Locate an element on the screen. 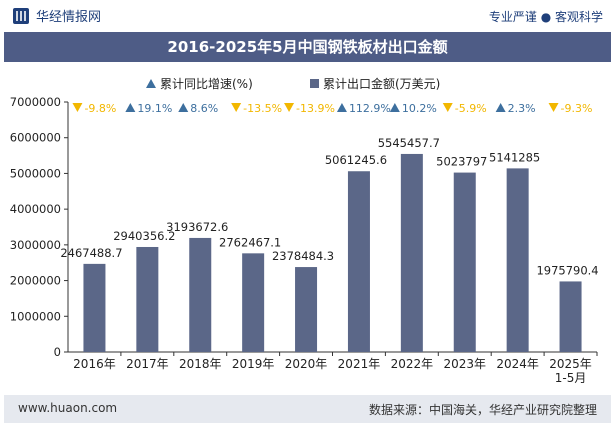 Image resolution: width=615 pixels, height=427 pixels. legend-amount-swatch is located at coordinates (314, 83).